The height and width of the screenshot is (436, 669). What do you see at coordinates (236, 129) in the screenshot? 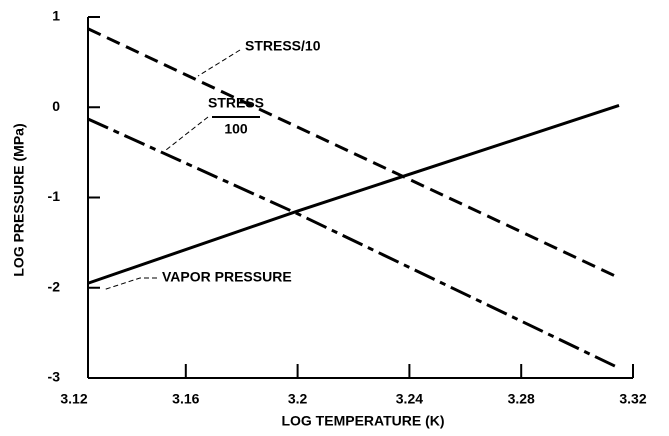
I see `annotation: 100` at bounding box center [236, 129].